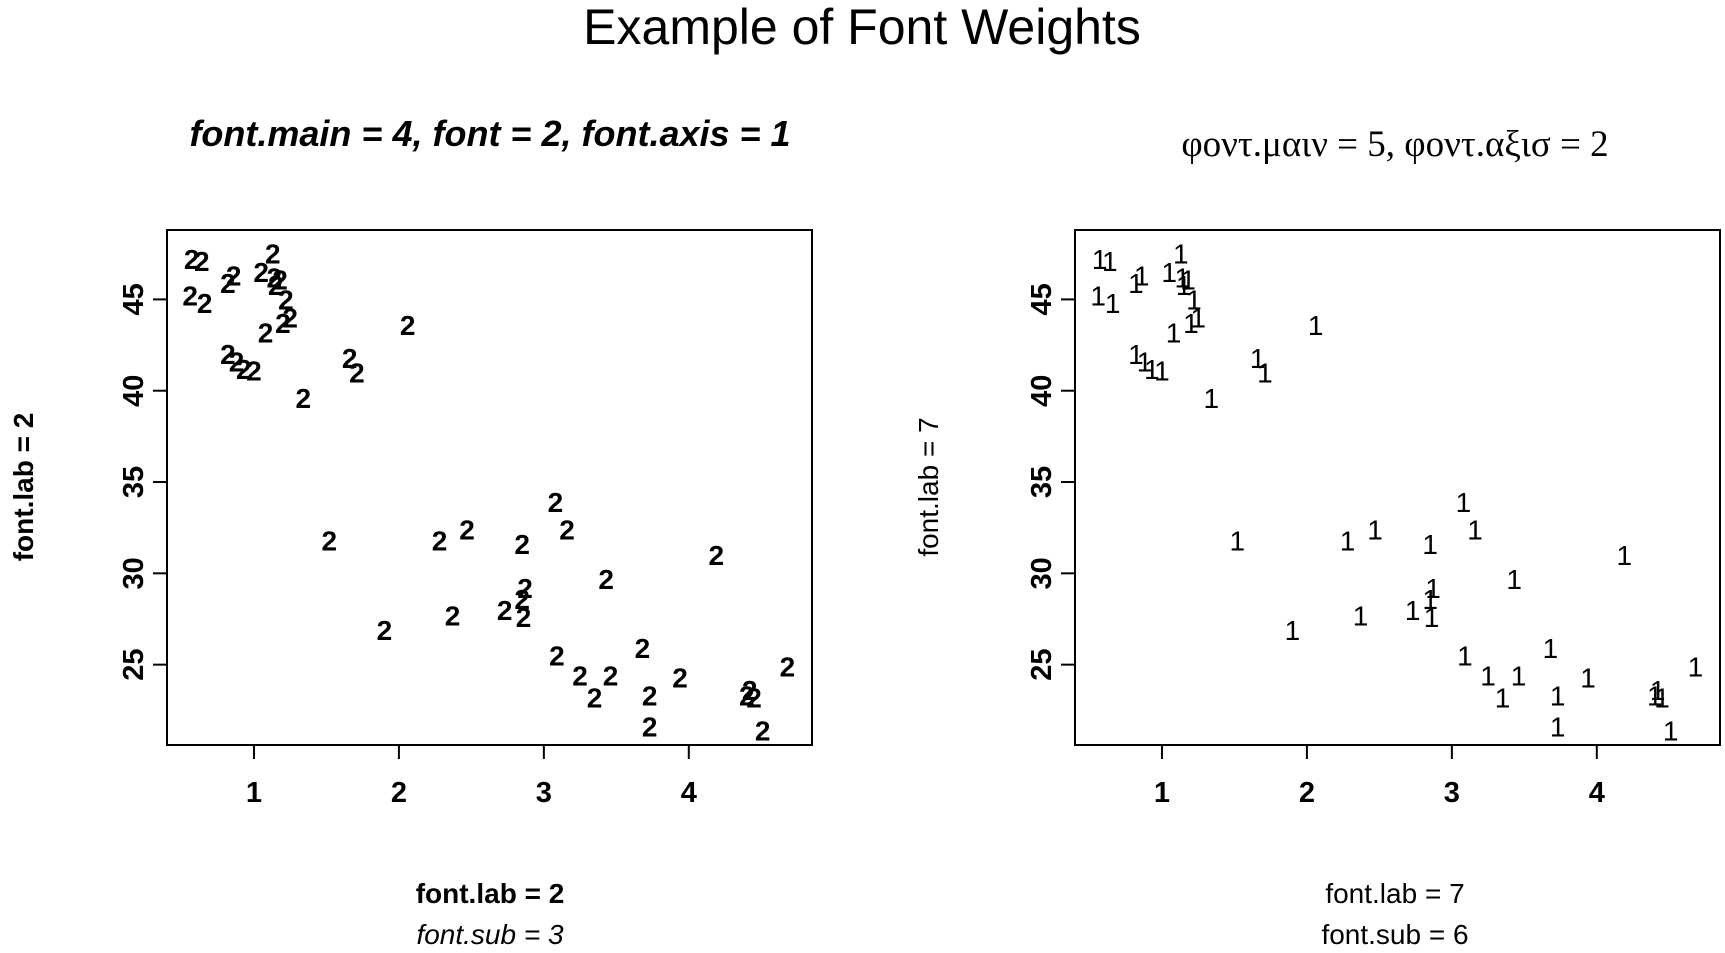 The height and width of the screenshot is (953, 1725). I want to click on right-y-tick-label: 45, so click(1042, 299).